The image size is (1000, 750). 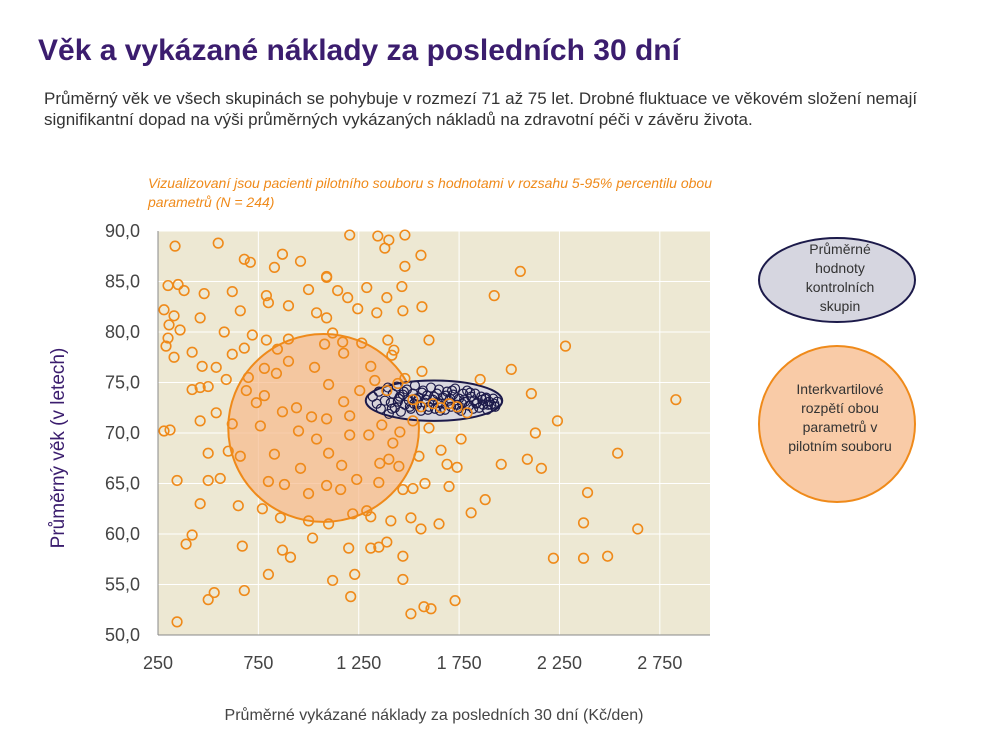 I want to click on x-tick-label: 1 250, so click(x=358, y=663).